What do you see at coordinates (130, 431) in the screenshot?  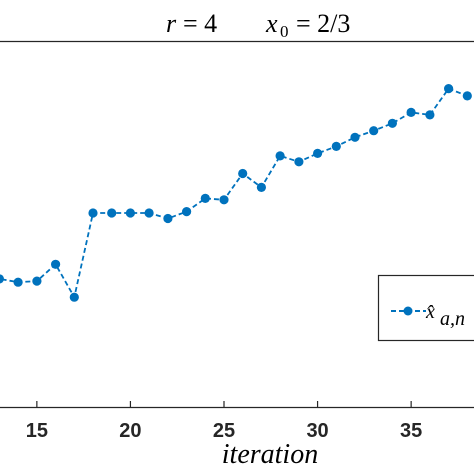 I see `x-tick-label: 20` at bounding box center [130, 431].